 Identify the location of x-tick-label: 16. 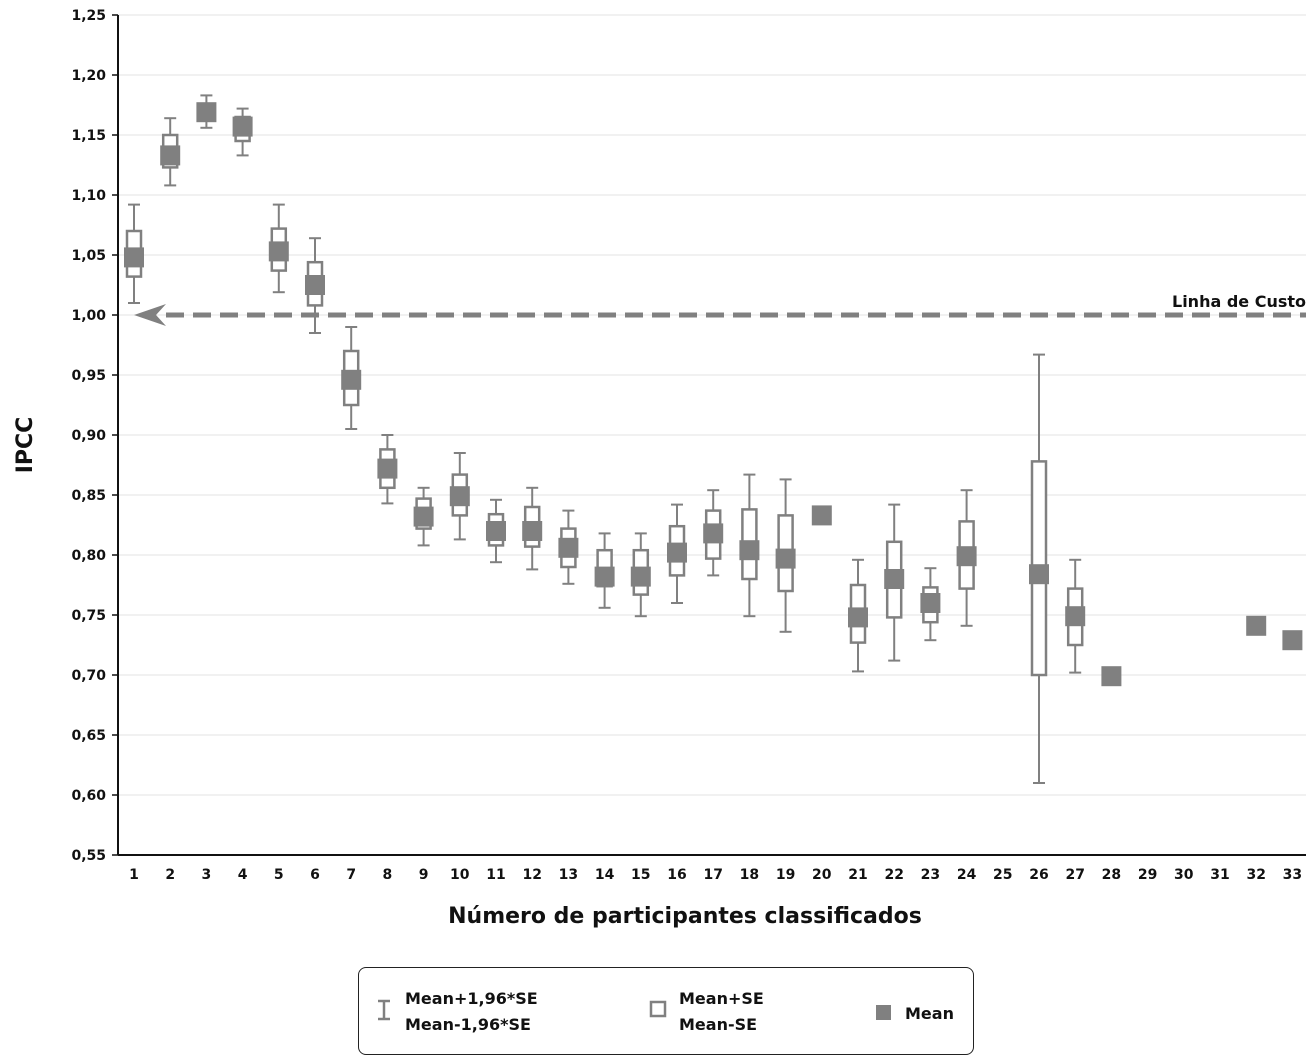
(676, 875).